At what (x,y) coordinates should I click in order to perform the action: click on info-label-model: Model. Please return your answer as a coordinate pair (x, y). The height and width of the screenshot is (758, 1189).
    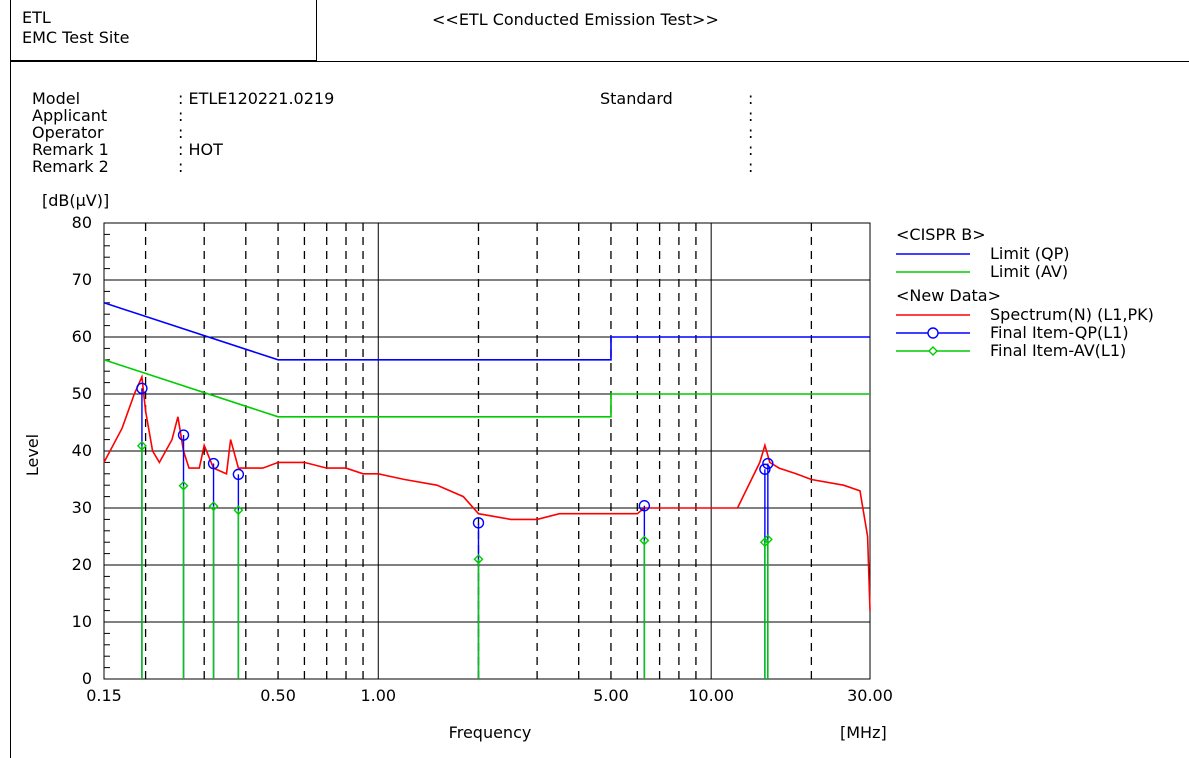
    Looking at the image, I should click on (56, 98).